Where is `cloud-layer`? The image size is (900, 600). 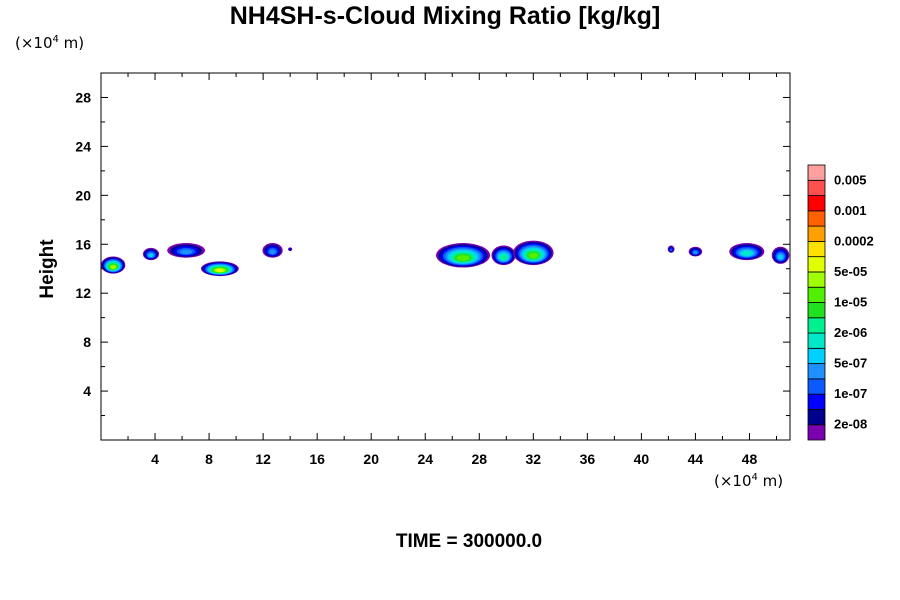 cloud-layer is located at coordinates (445, 258).